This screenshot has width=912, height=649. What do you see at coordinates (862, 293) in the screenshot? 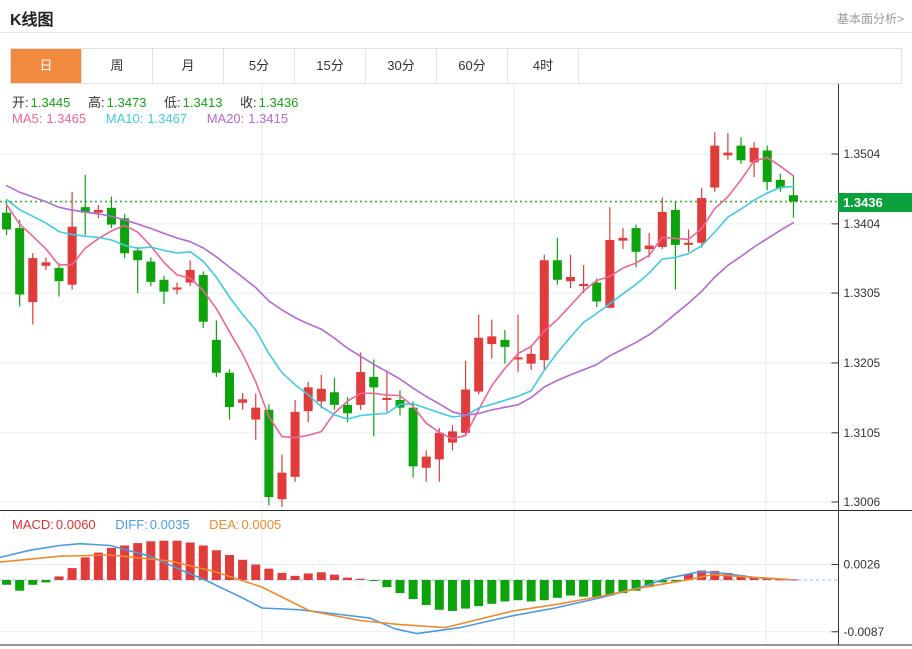
I see `svg-text: 1.3305` at bounding box center [862, 293].